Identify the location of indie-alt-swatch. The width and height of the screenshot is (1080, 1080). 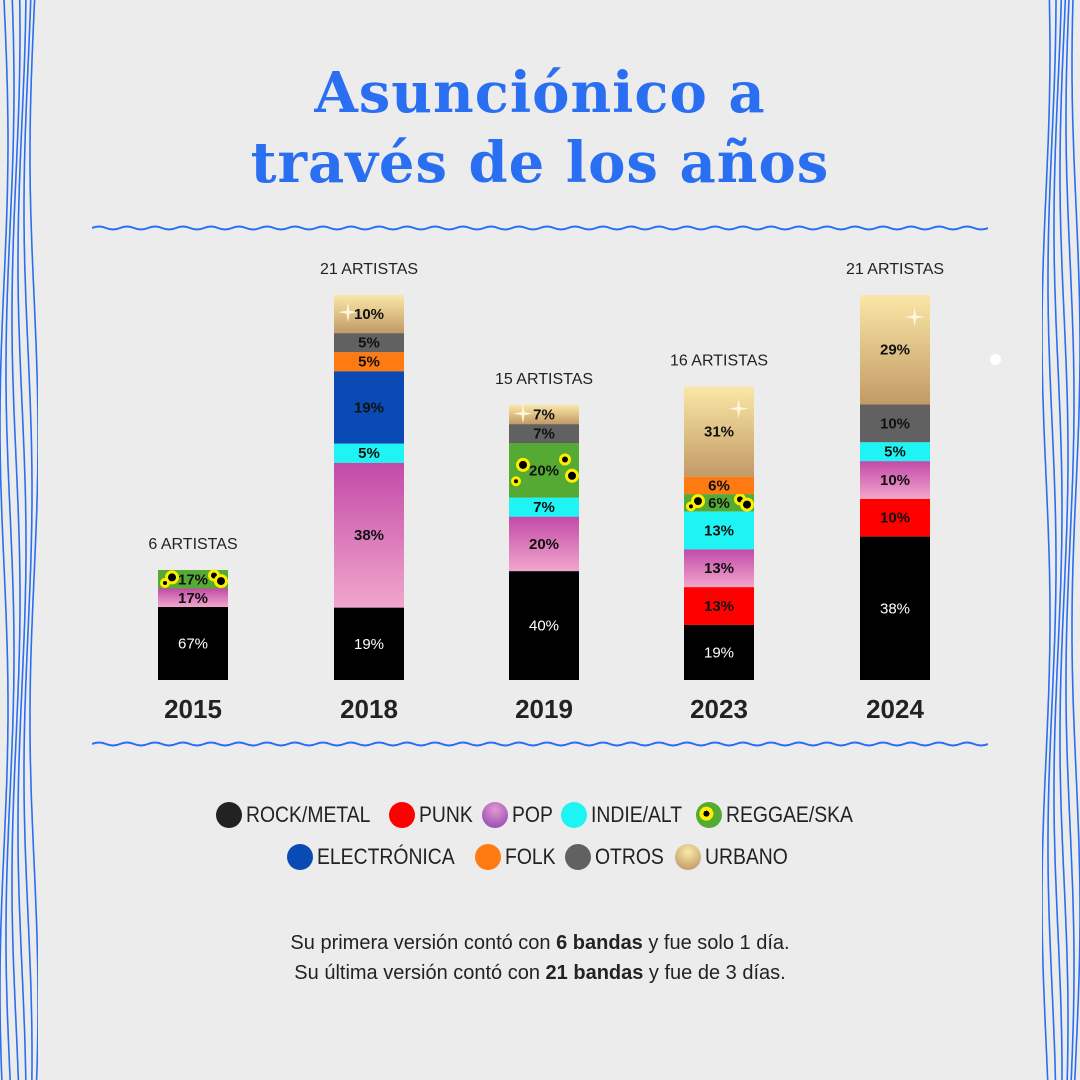
(573, 815).